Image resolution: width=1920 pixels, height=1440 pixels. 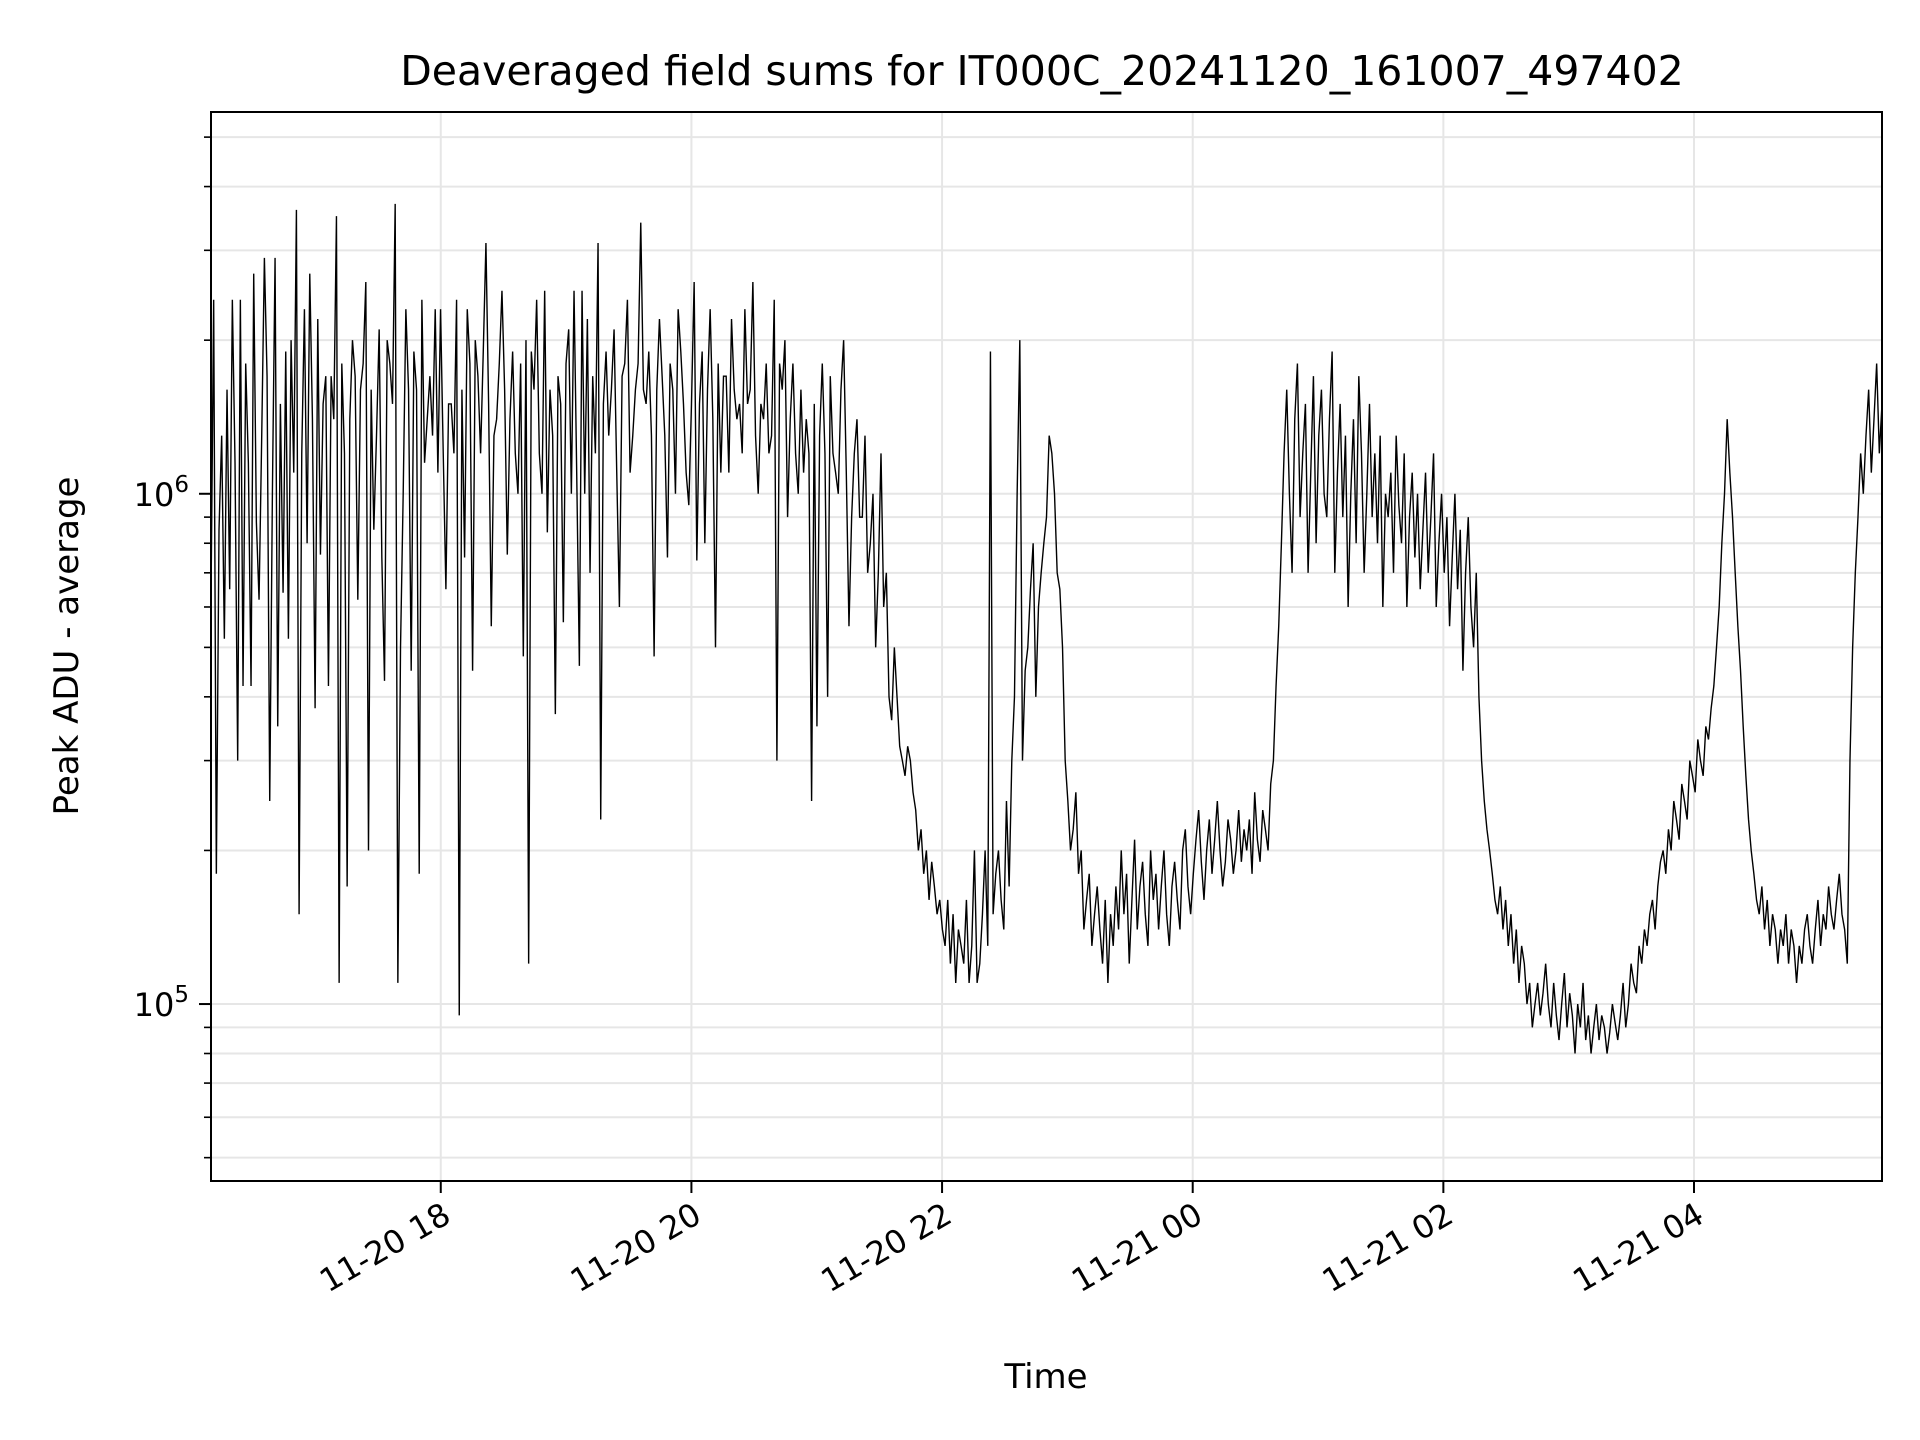 I want to click on y-axis: 10⁵ 10⁶, so click(x=172, y=647).